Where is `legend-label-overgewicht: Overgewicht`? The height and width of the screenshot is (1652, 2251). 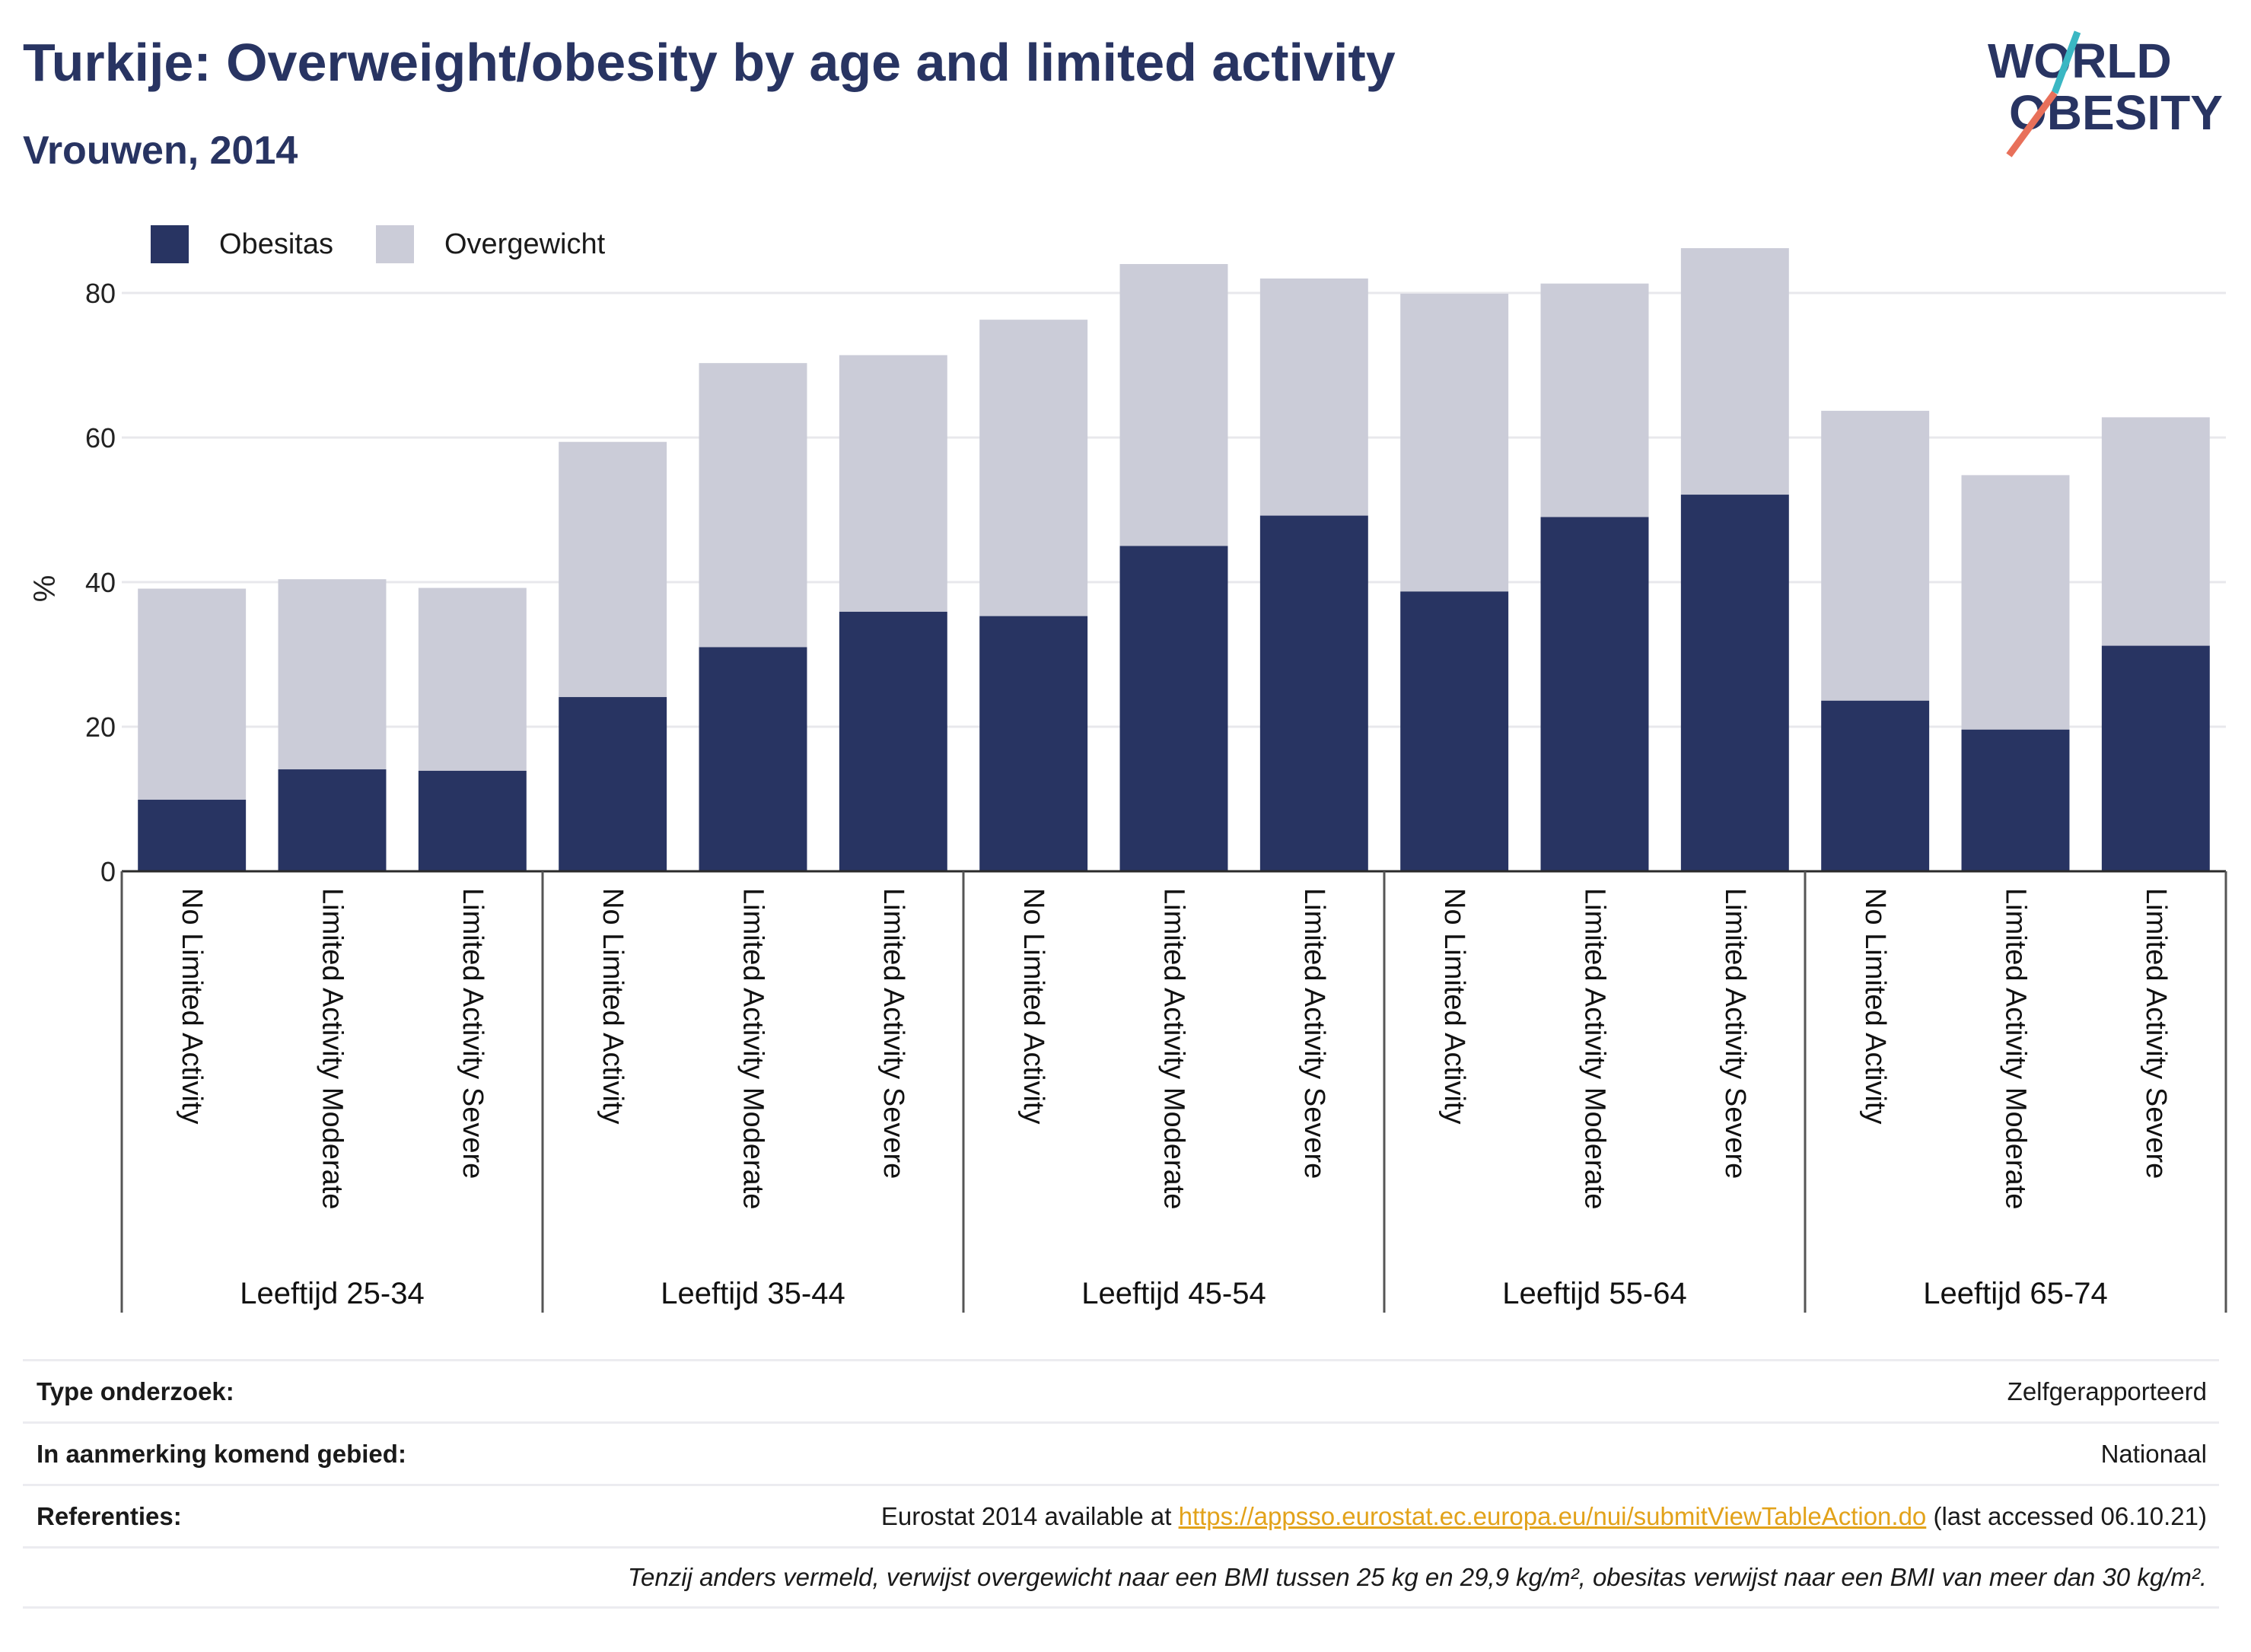 legend-label-overgewicht: Overgewicht is located at coordinates (525, 244).